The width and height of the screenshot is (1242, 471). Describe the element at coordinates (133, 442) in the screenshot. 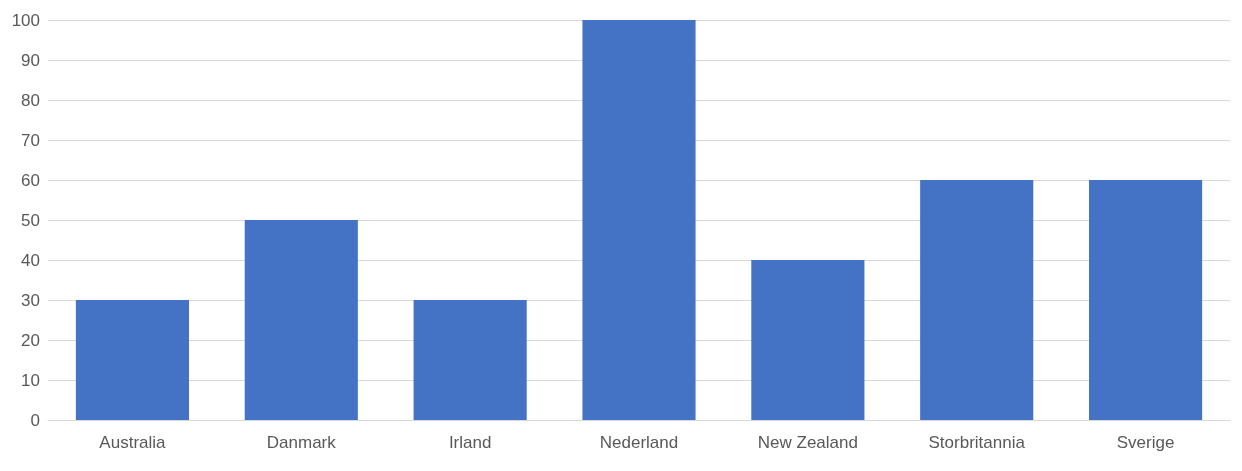

I see `x-tick-label: Australia` at that location.